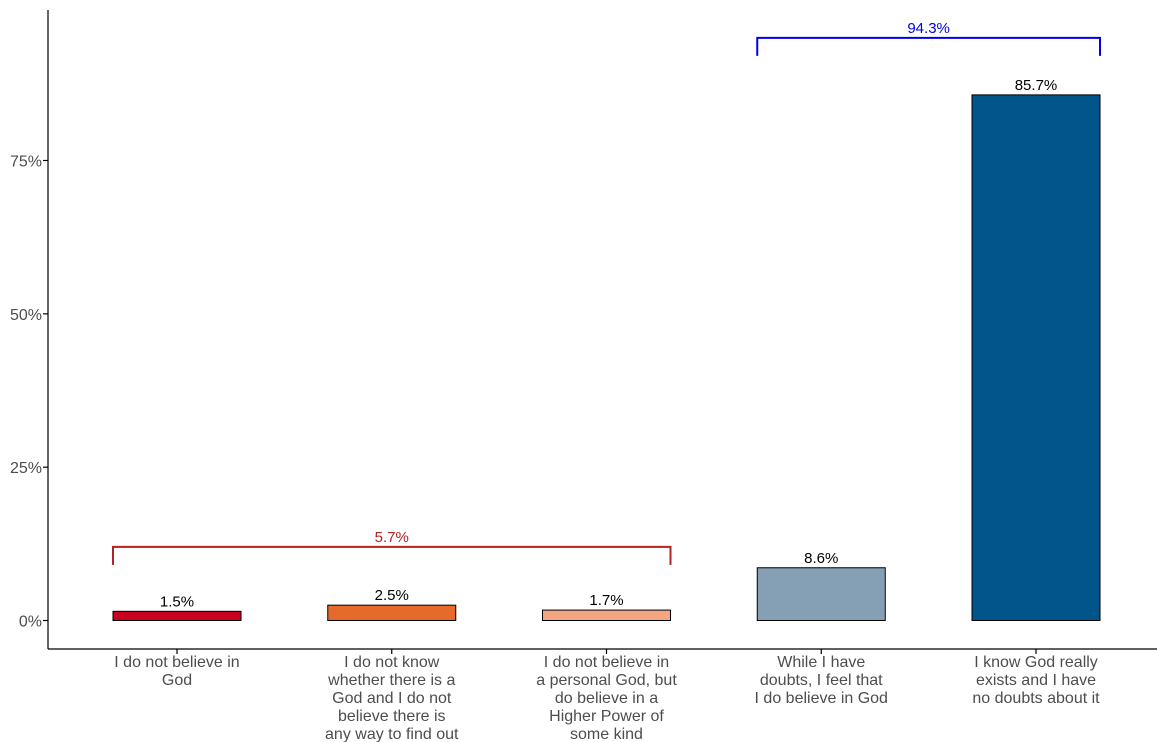  I want to click on y-tick-label: 50%, so click(26, 315).